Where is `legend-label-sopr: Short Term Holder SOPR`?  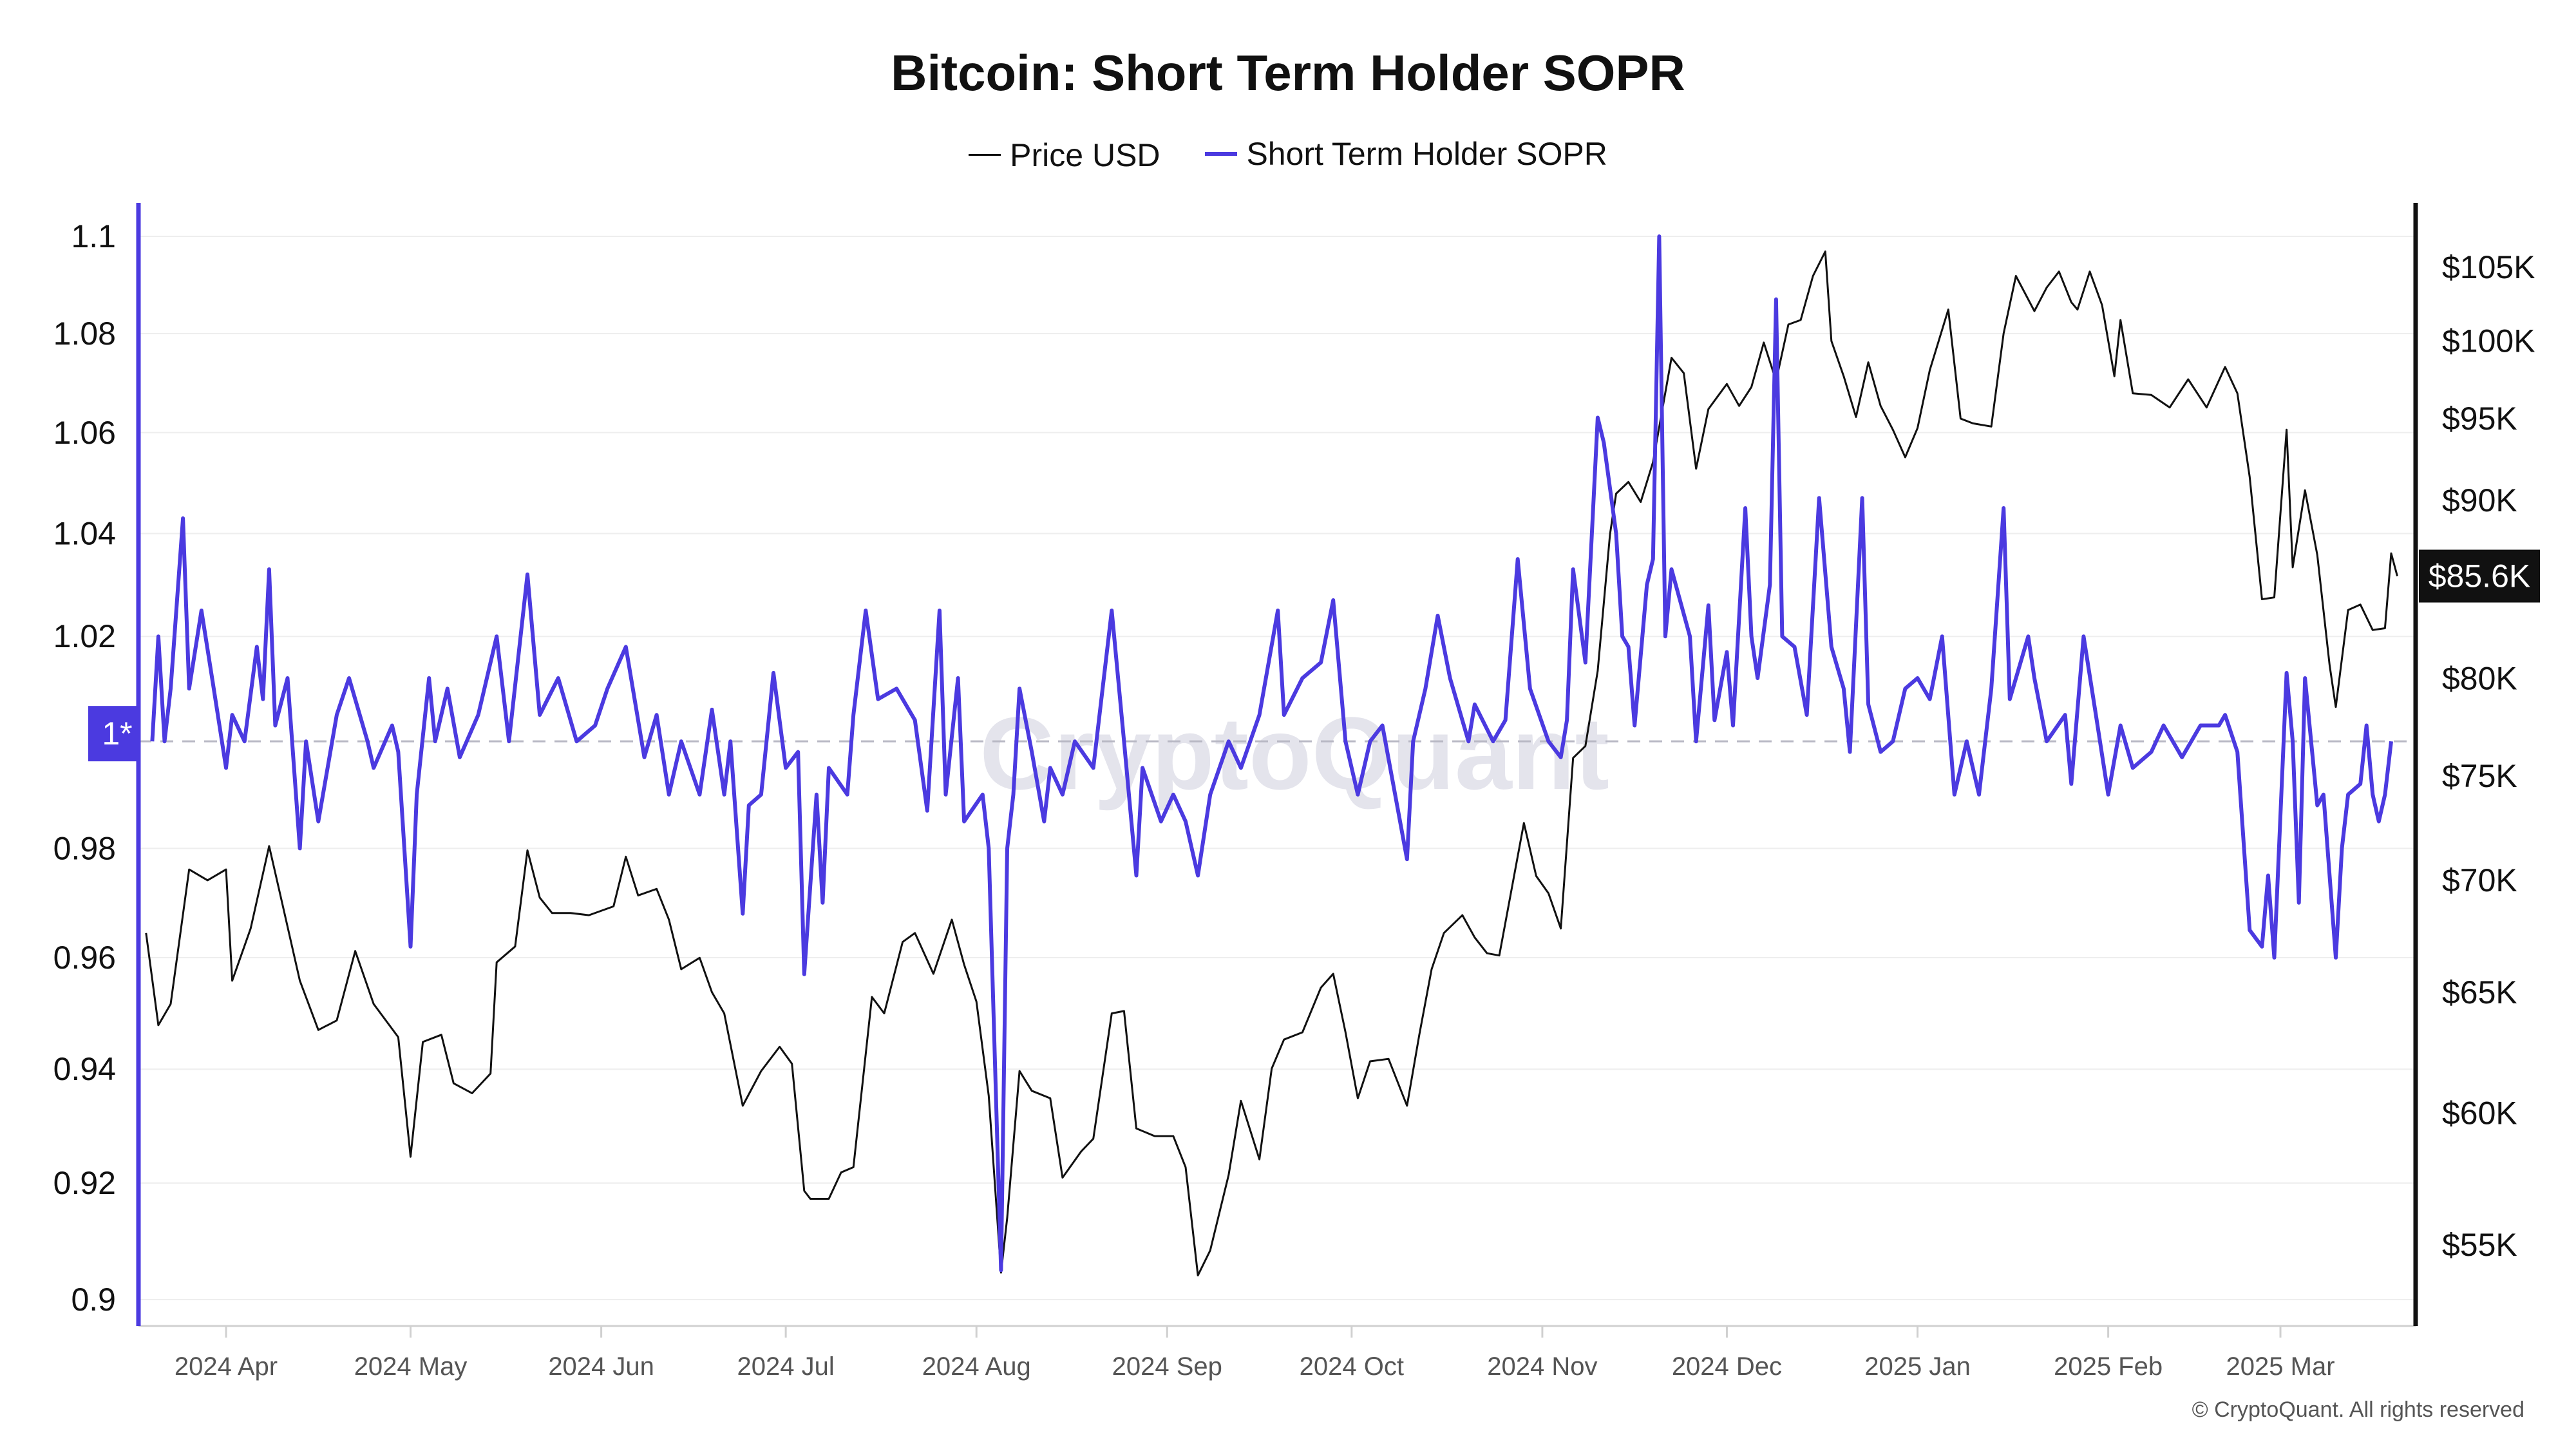 legend-label-sopr: Short Term Holder SOPR is located at coordinates (1426, 154).